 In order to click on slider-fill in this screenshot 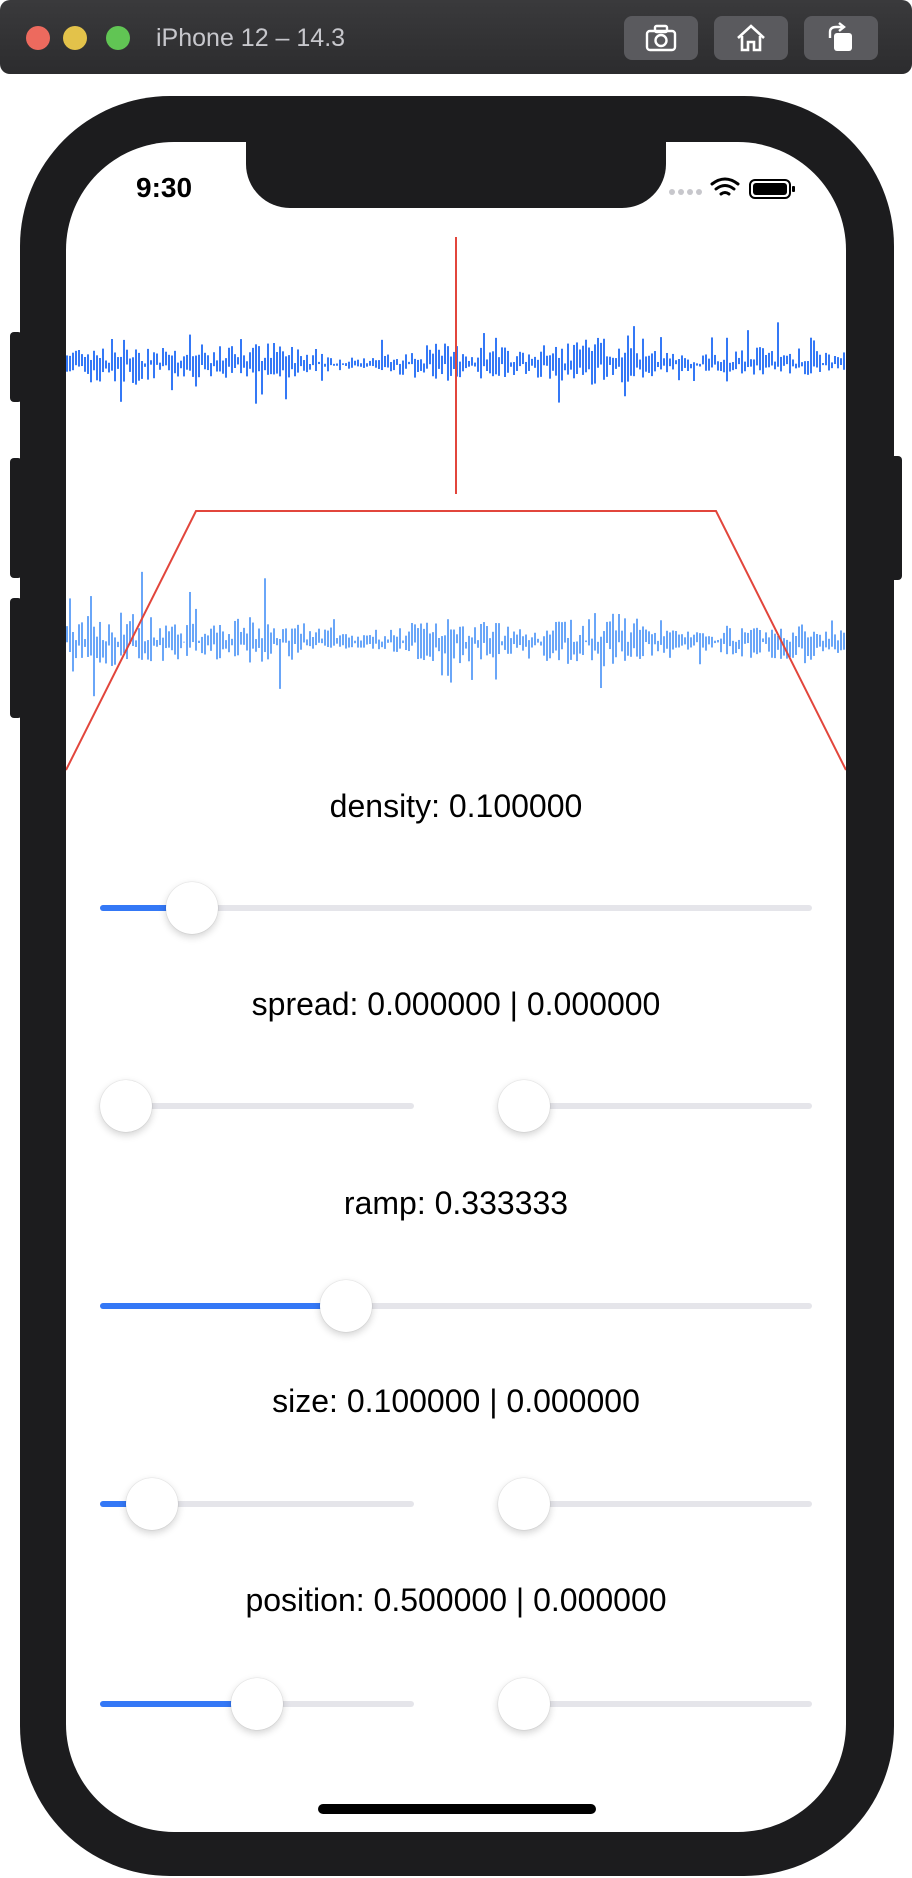, I will do `click(223, 1306)`.